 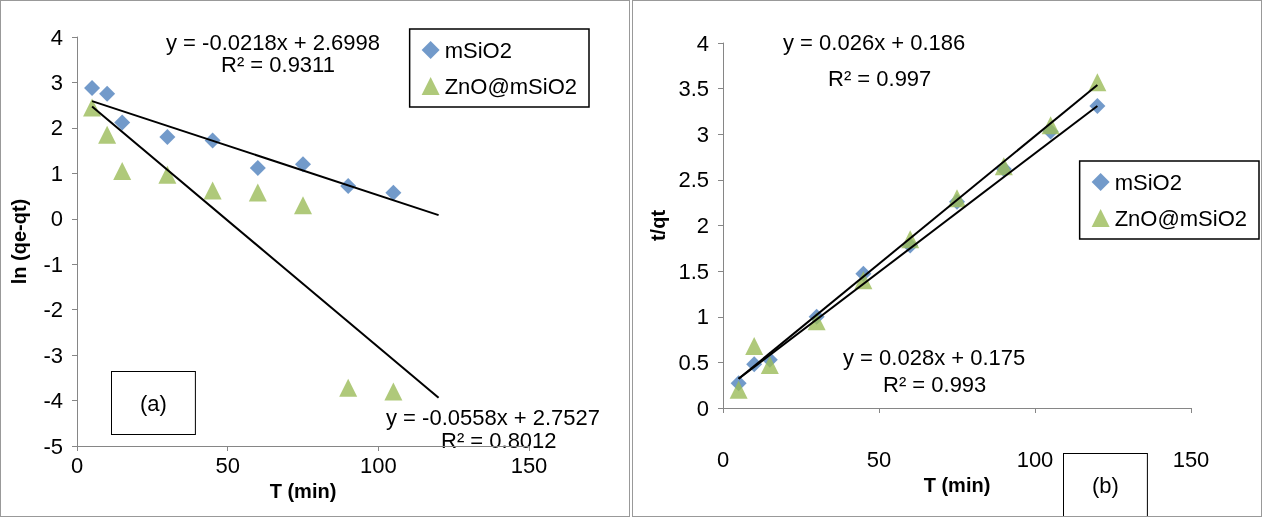 I want to click on y-tick-label: -4, so click(x=53, y=401).